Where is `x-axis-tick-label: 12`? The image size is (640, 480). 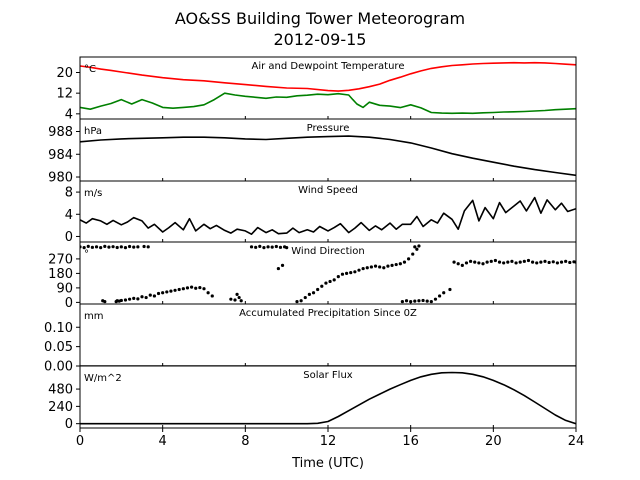 x-axis-tick-label: 12 is located at coordinates (328, 441).